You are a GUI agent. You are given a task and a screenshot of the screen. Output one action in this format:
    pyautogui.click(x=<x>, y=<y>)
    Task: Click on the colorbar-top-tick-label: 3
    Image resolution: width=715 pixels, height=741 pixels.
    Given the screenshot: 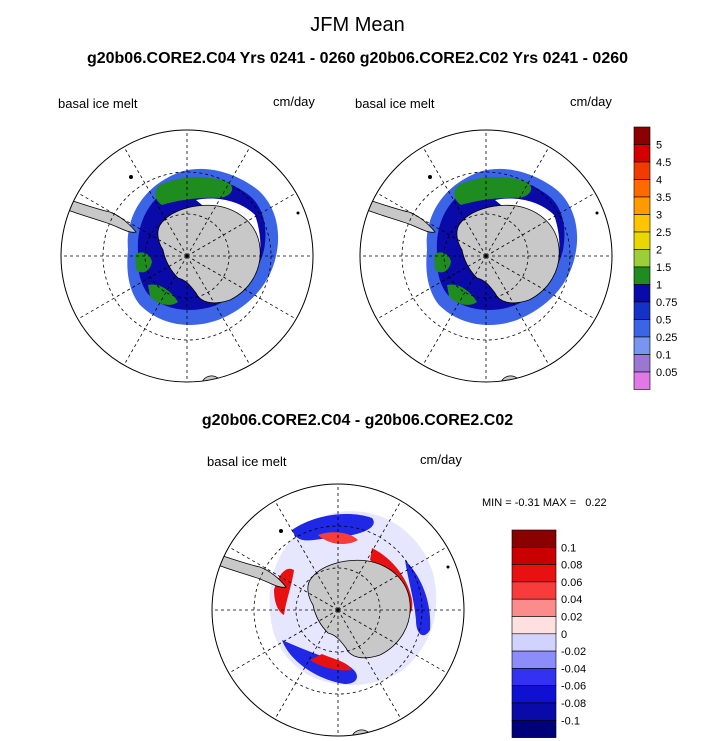 What is the action you would take?
    pyautogui.click(x=659, y=216)
    